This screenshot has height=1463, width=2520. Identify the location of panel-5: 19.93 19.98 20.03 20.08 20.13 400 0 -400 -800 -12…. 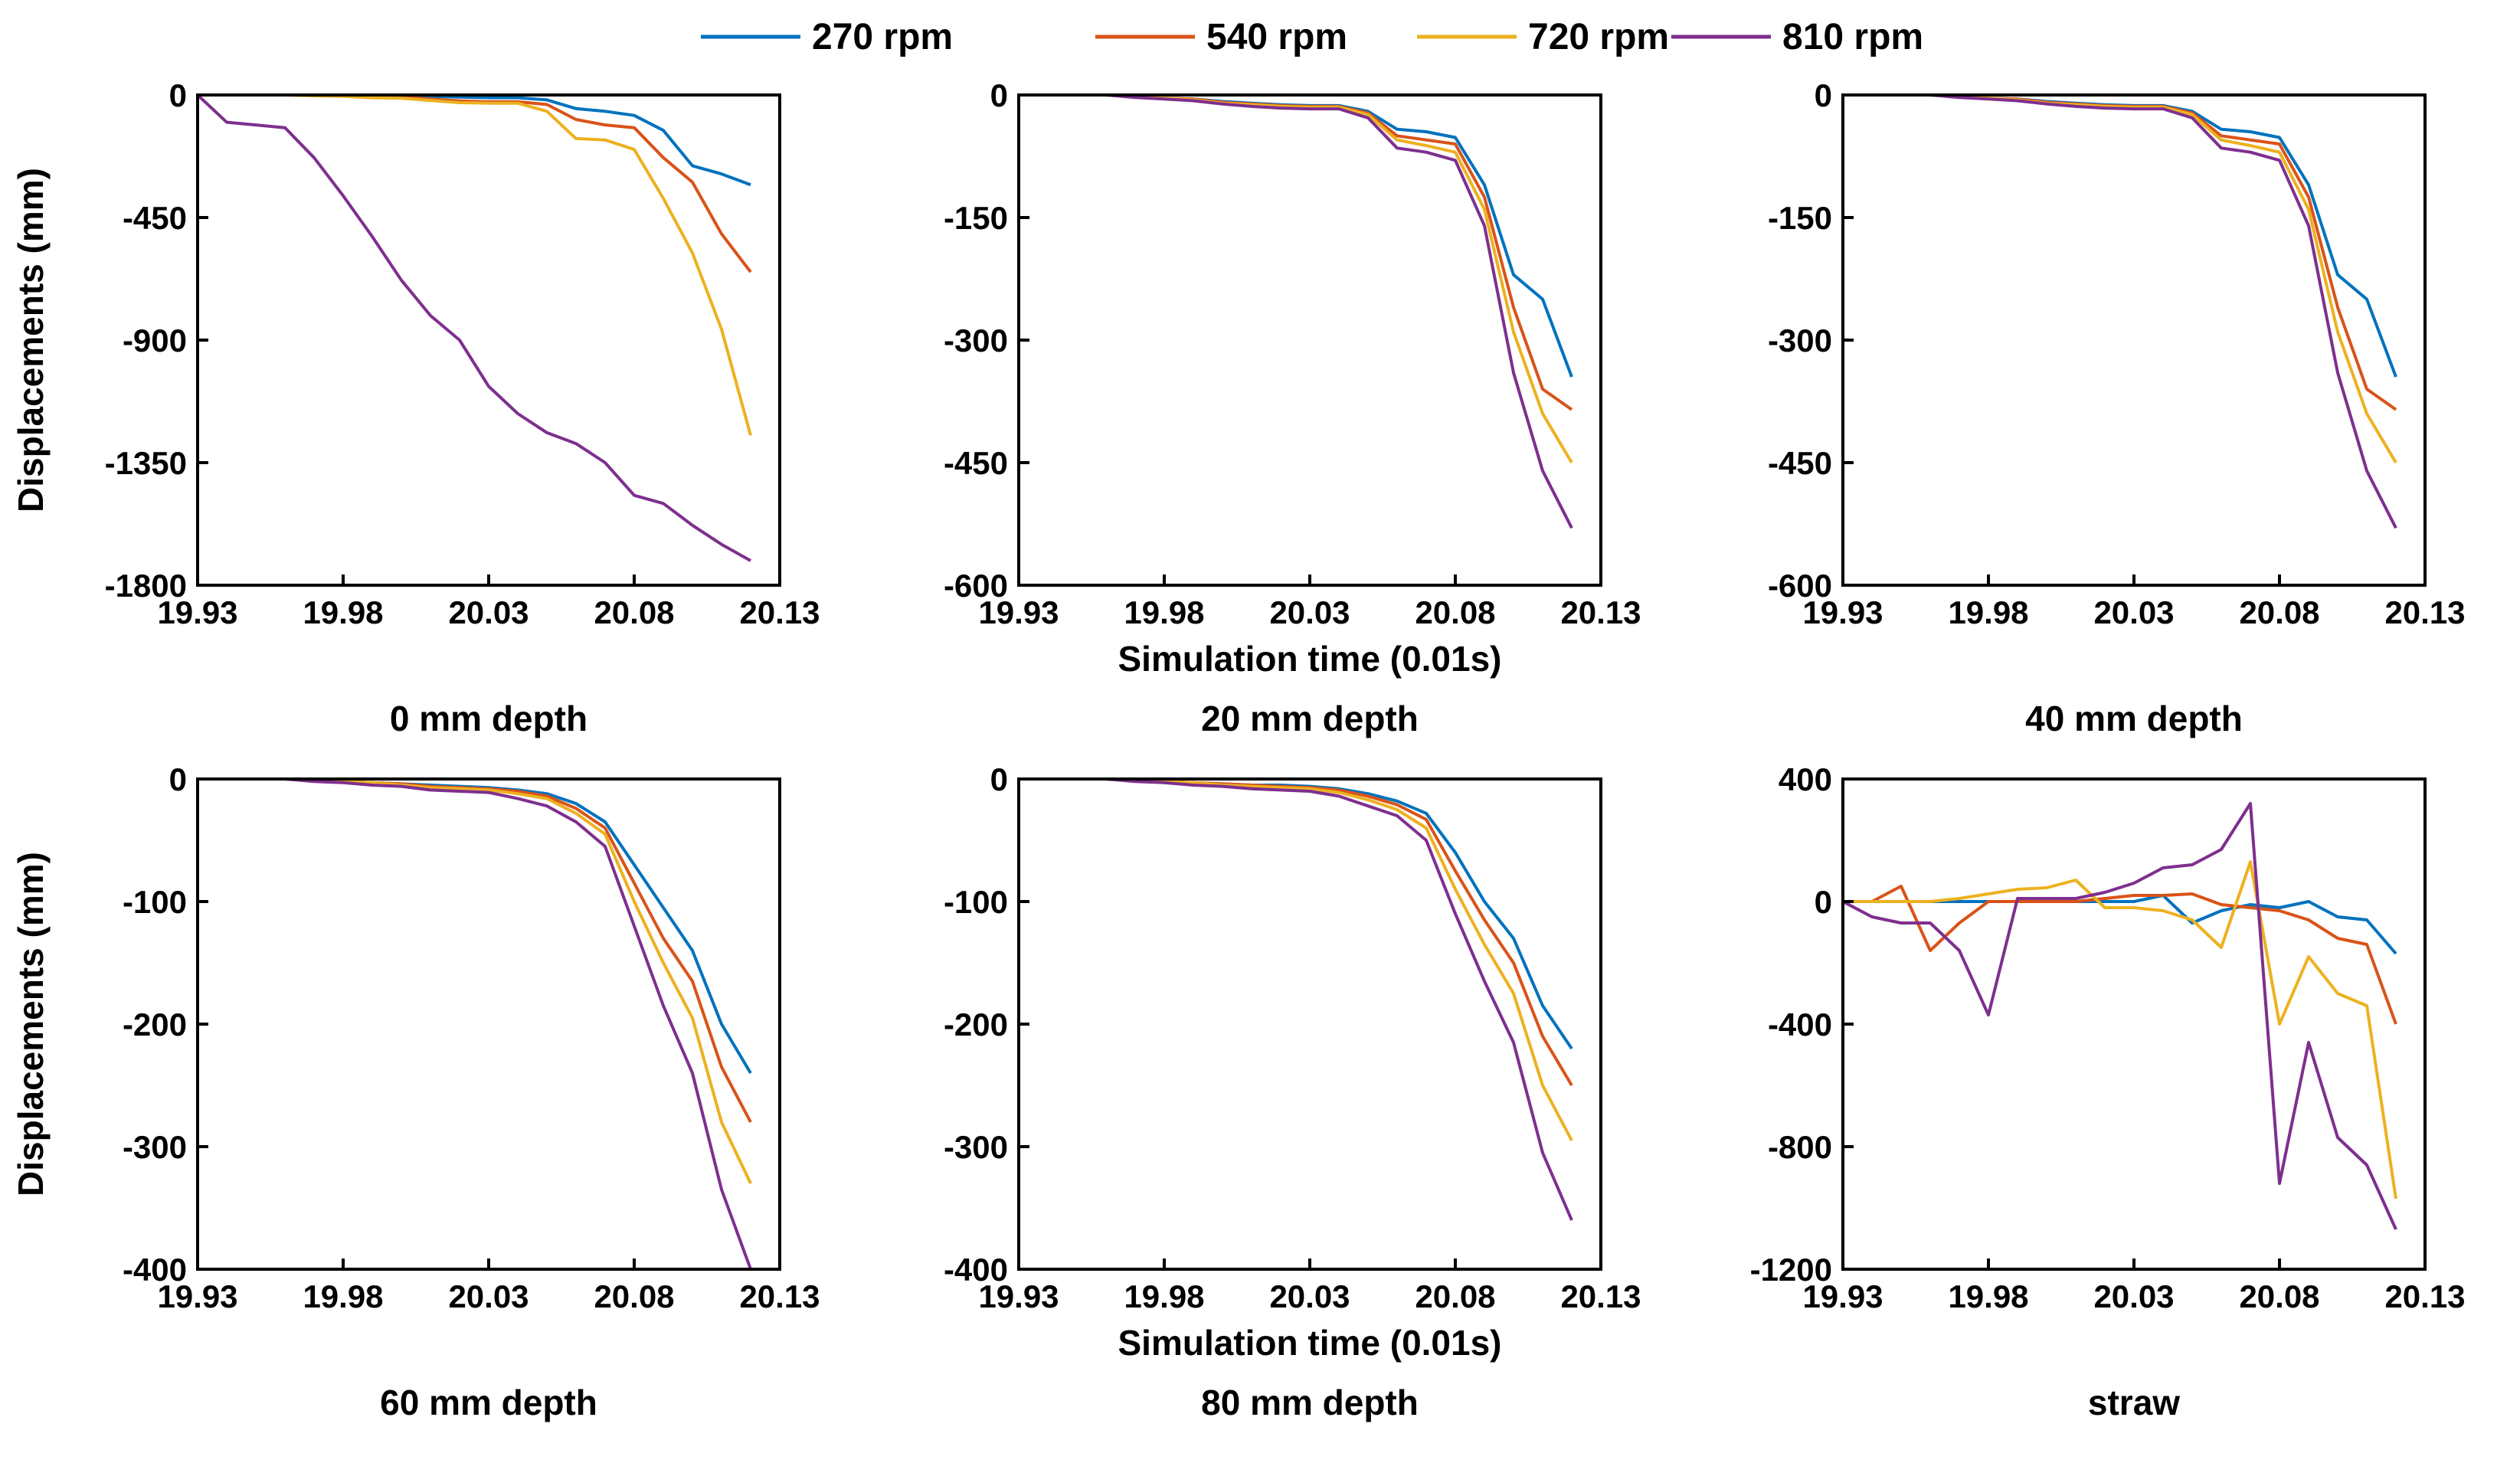
(2108, 1091).